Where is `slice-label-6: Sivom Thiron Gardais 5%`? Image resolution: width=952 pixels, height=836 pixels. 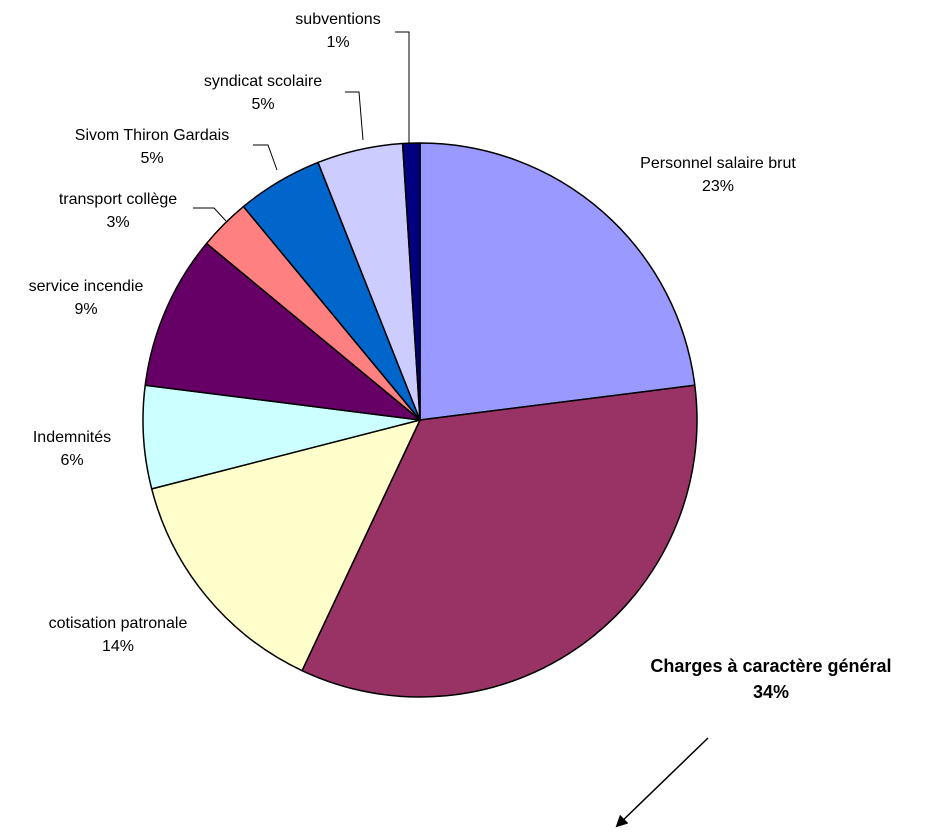
slice-label-6: Sivom Thiron Gardais 5% is located at coordinates (152, 147).